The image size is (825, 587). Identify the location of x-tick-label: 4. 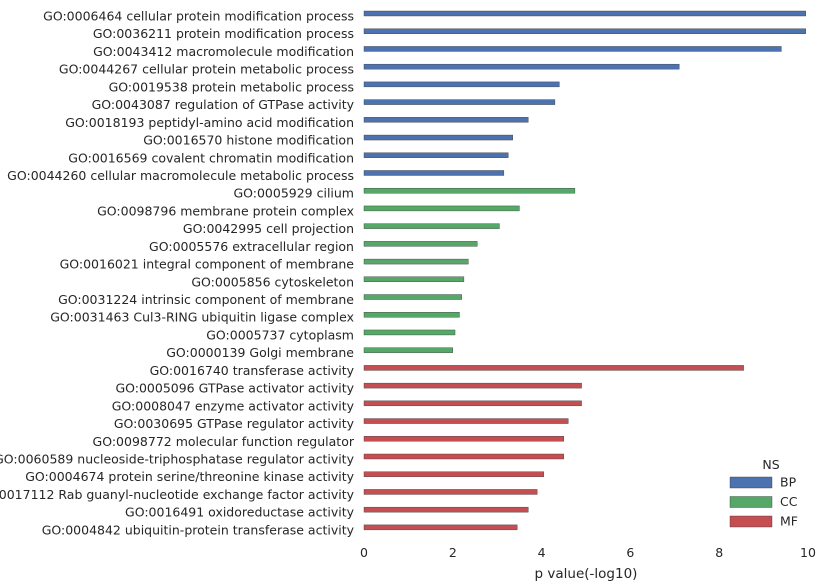
(542, 552).